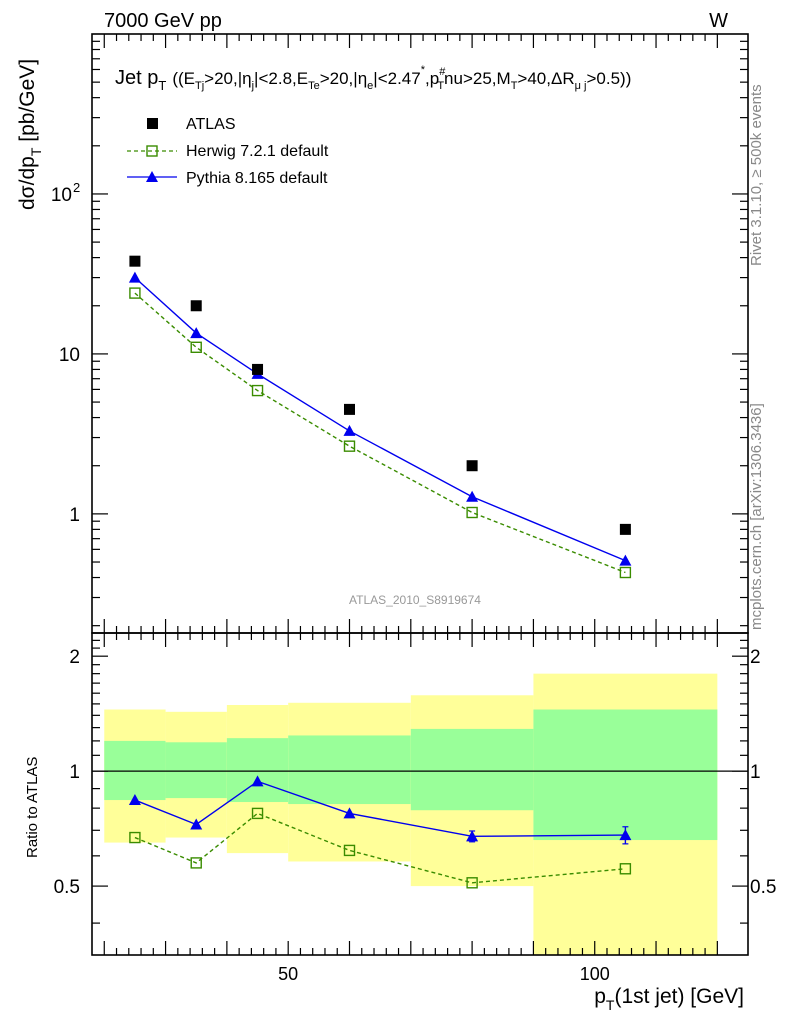 Image resolution: width=786 pixels, height=1024 pixels. I want to click on main-y-axis-title: dσ/dpT [pb/GeV], so click(30, 134).